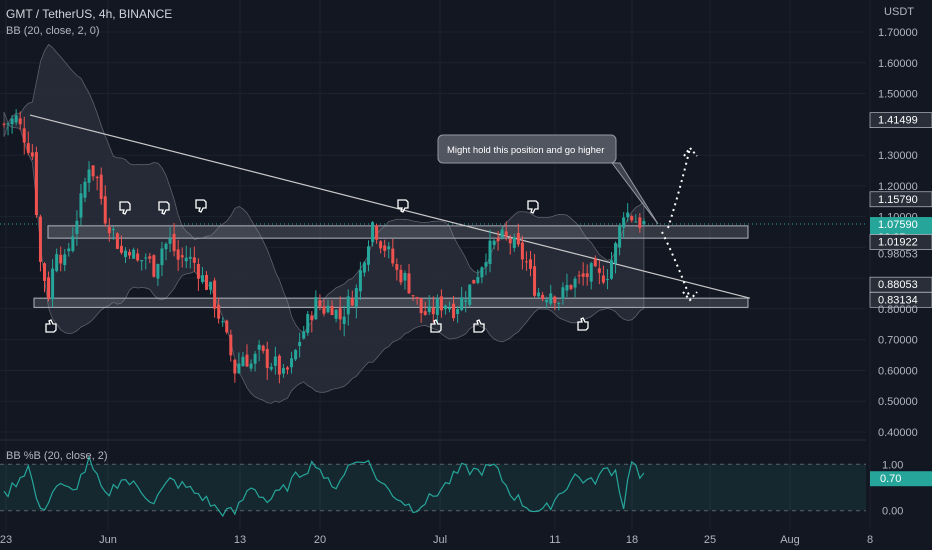 This screenshot has width=932, height=550. Describe the element at coordinates (898, 310) in the screenshot. I see `price-tick-label: 0.80000` at that location.